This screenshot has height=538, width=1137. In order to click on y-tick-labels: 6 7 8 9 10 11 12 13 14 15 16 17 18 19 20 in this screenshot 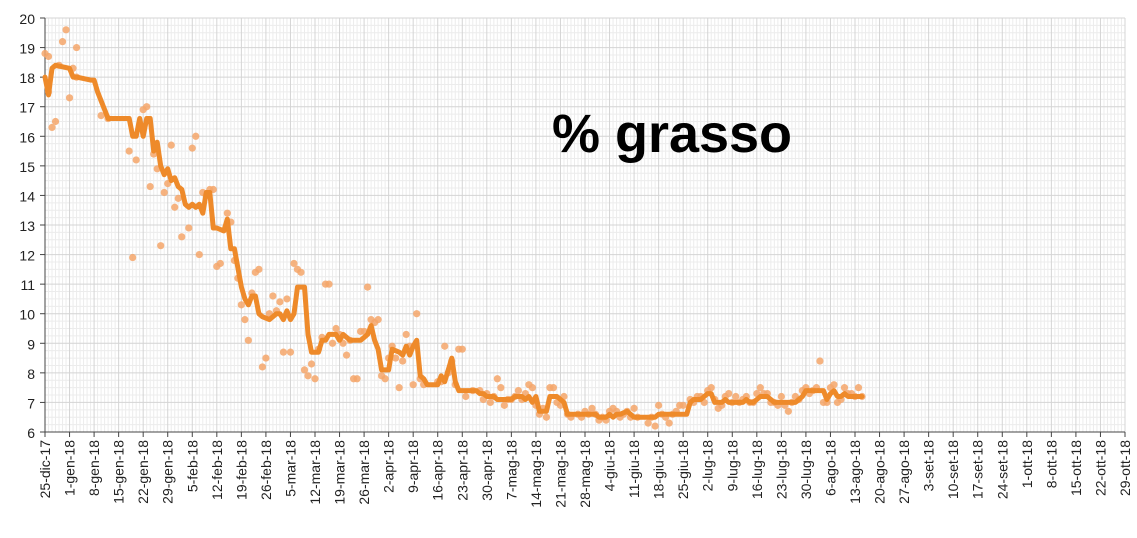, I will do `click(27, 226)`.